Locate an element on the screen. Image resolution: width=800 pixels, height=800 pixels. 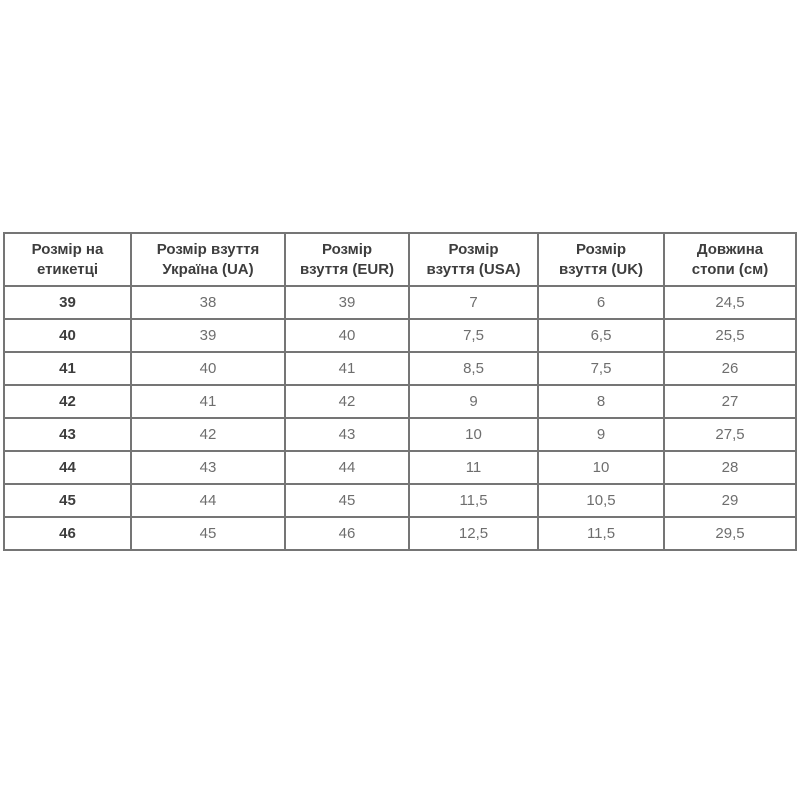
header-cell-foot-length: Довжина стопи (см) is located at coordinates (730, 259).